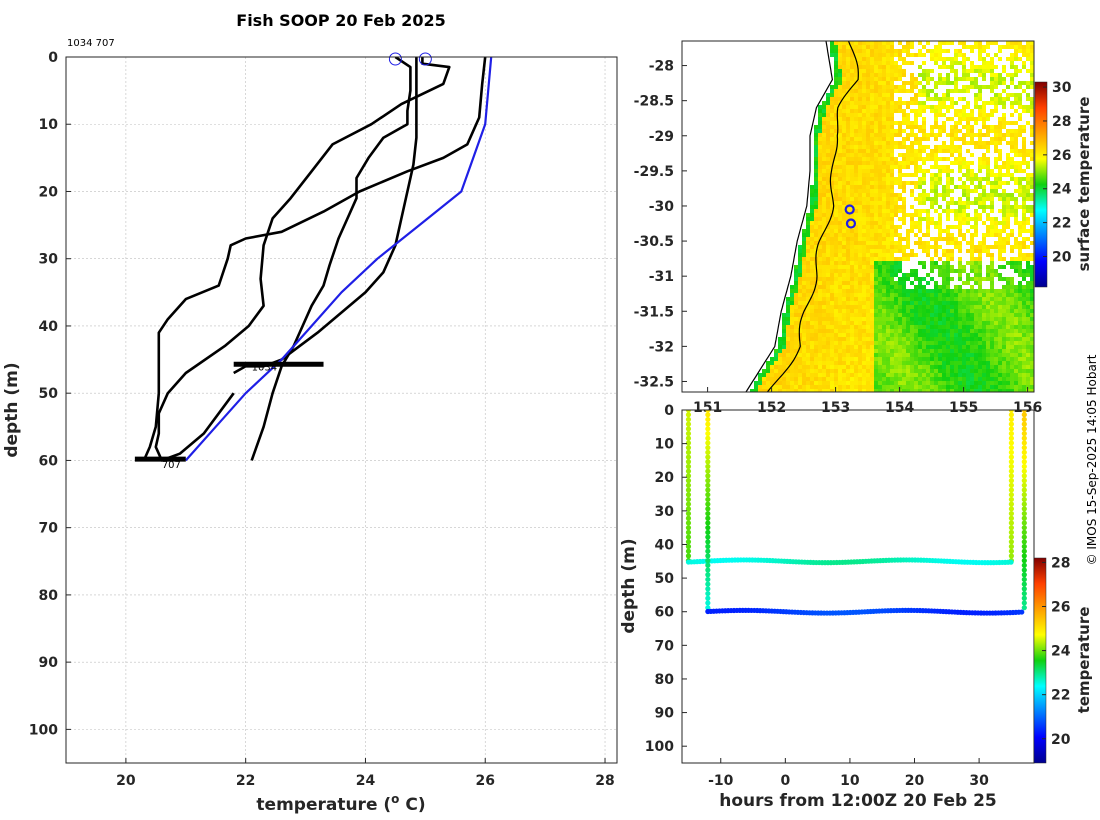 This screenshot has height=820, width=1100. I want to click on track-1-ascent-point, so click(1011, 537).